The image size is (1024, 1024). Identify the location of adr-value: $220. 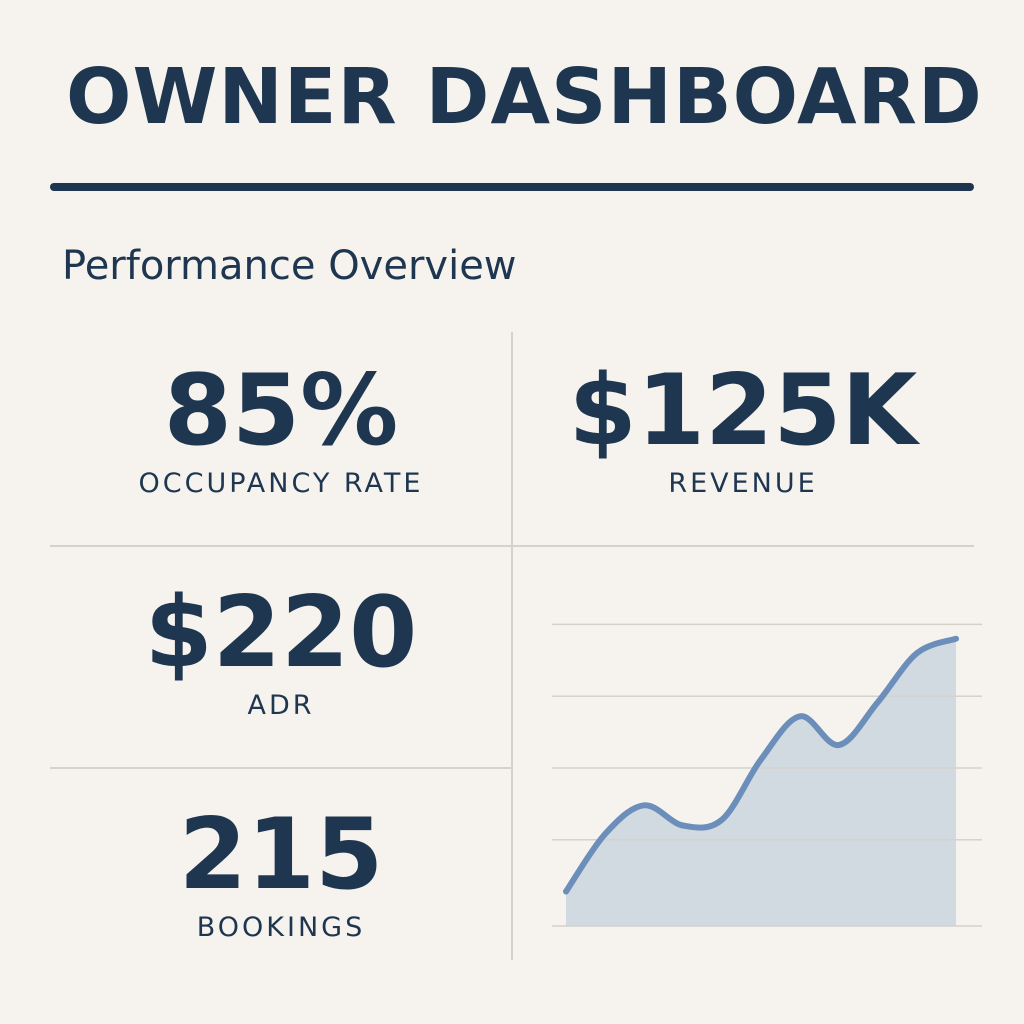
(281, 633).